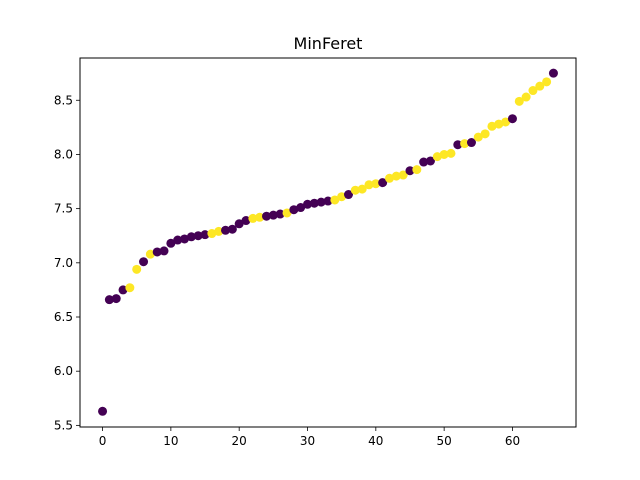 Image resolution: width=640 pixels, height=480 pixels. Describe the element at coordinates (63, 317) in the screenshot. I see `y-tick-label: 6.5` at that location.